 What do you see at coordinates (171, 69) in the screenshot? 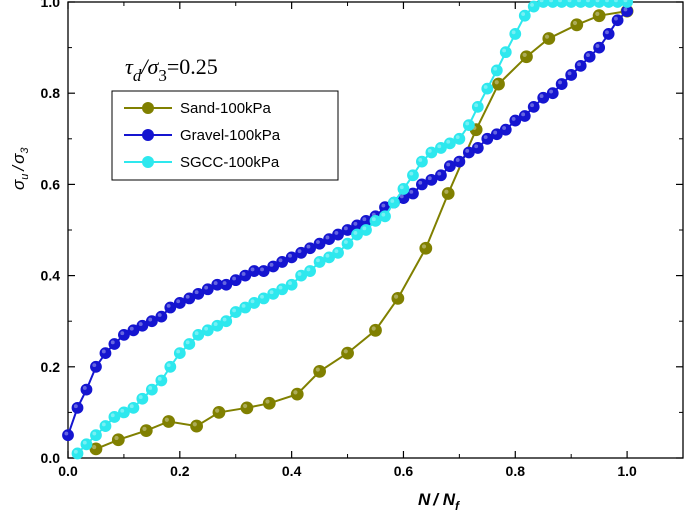
I see `annotation: τd/σ3=0.25` at bounding box center [171, 69].